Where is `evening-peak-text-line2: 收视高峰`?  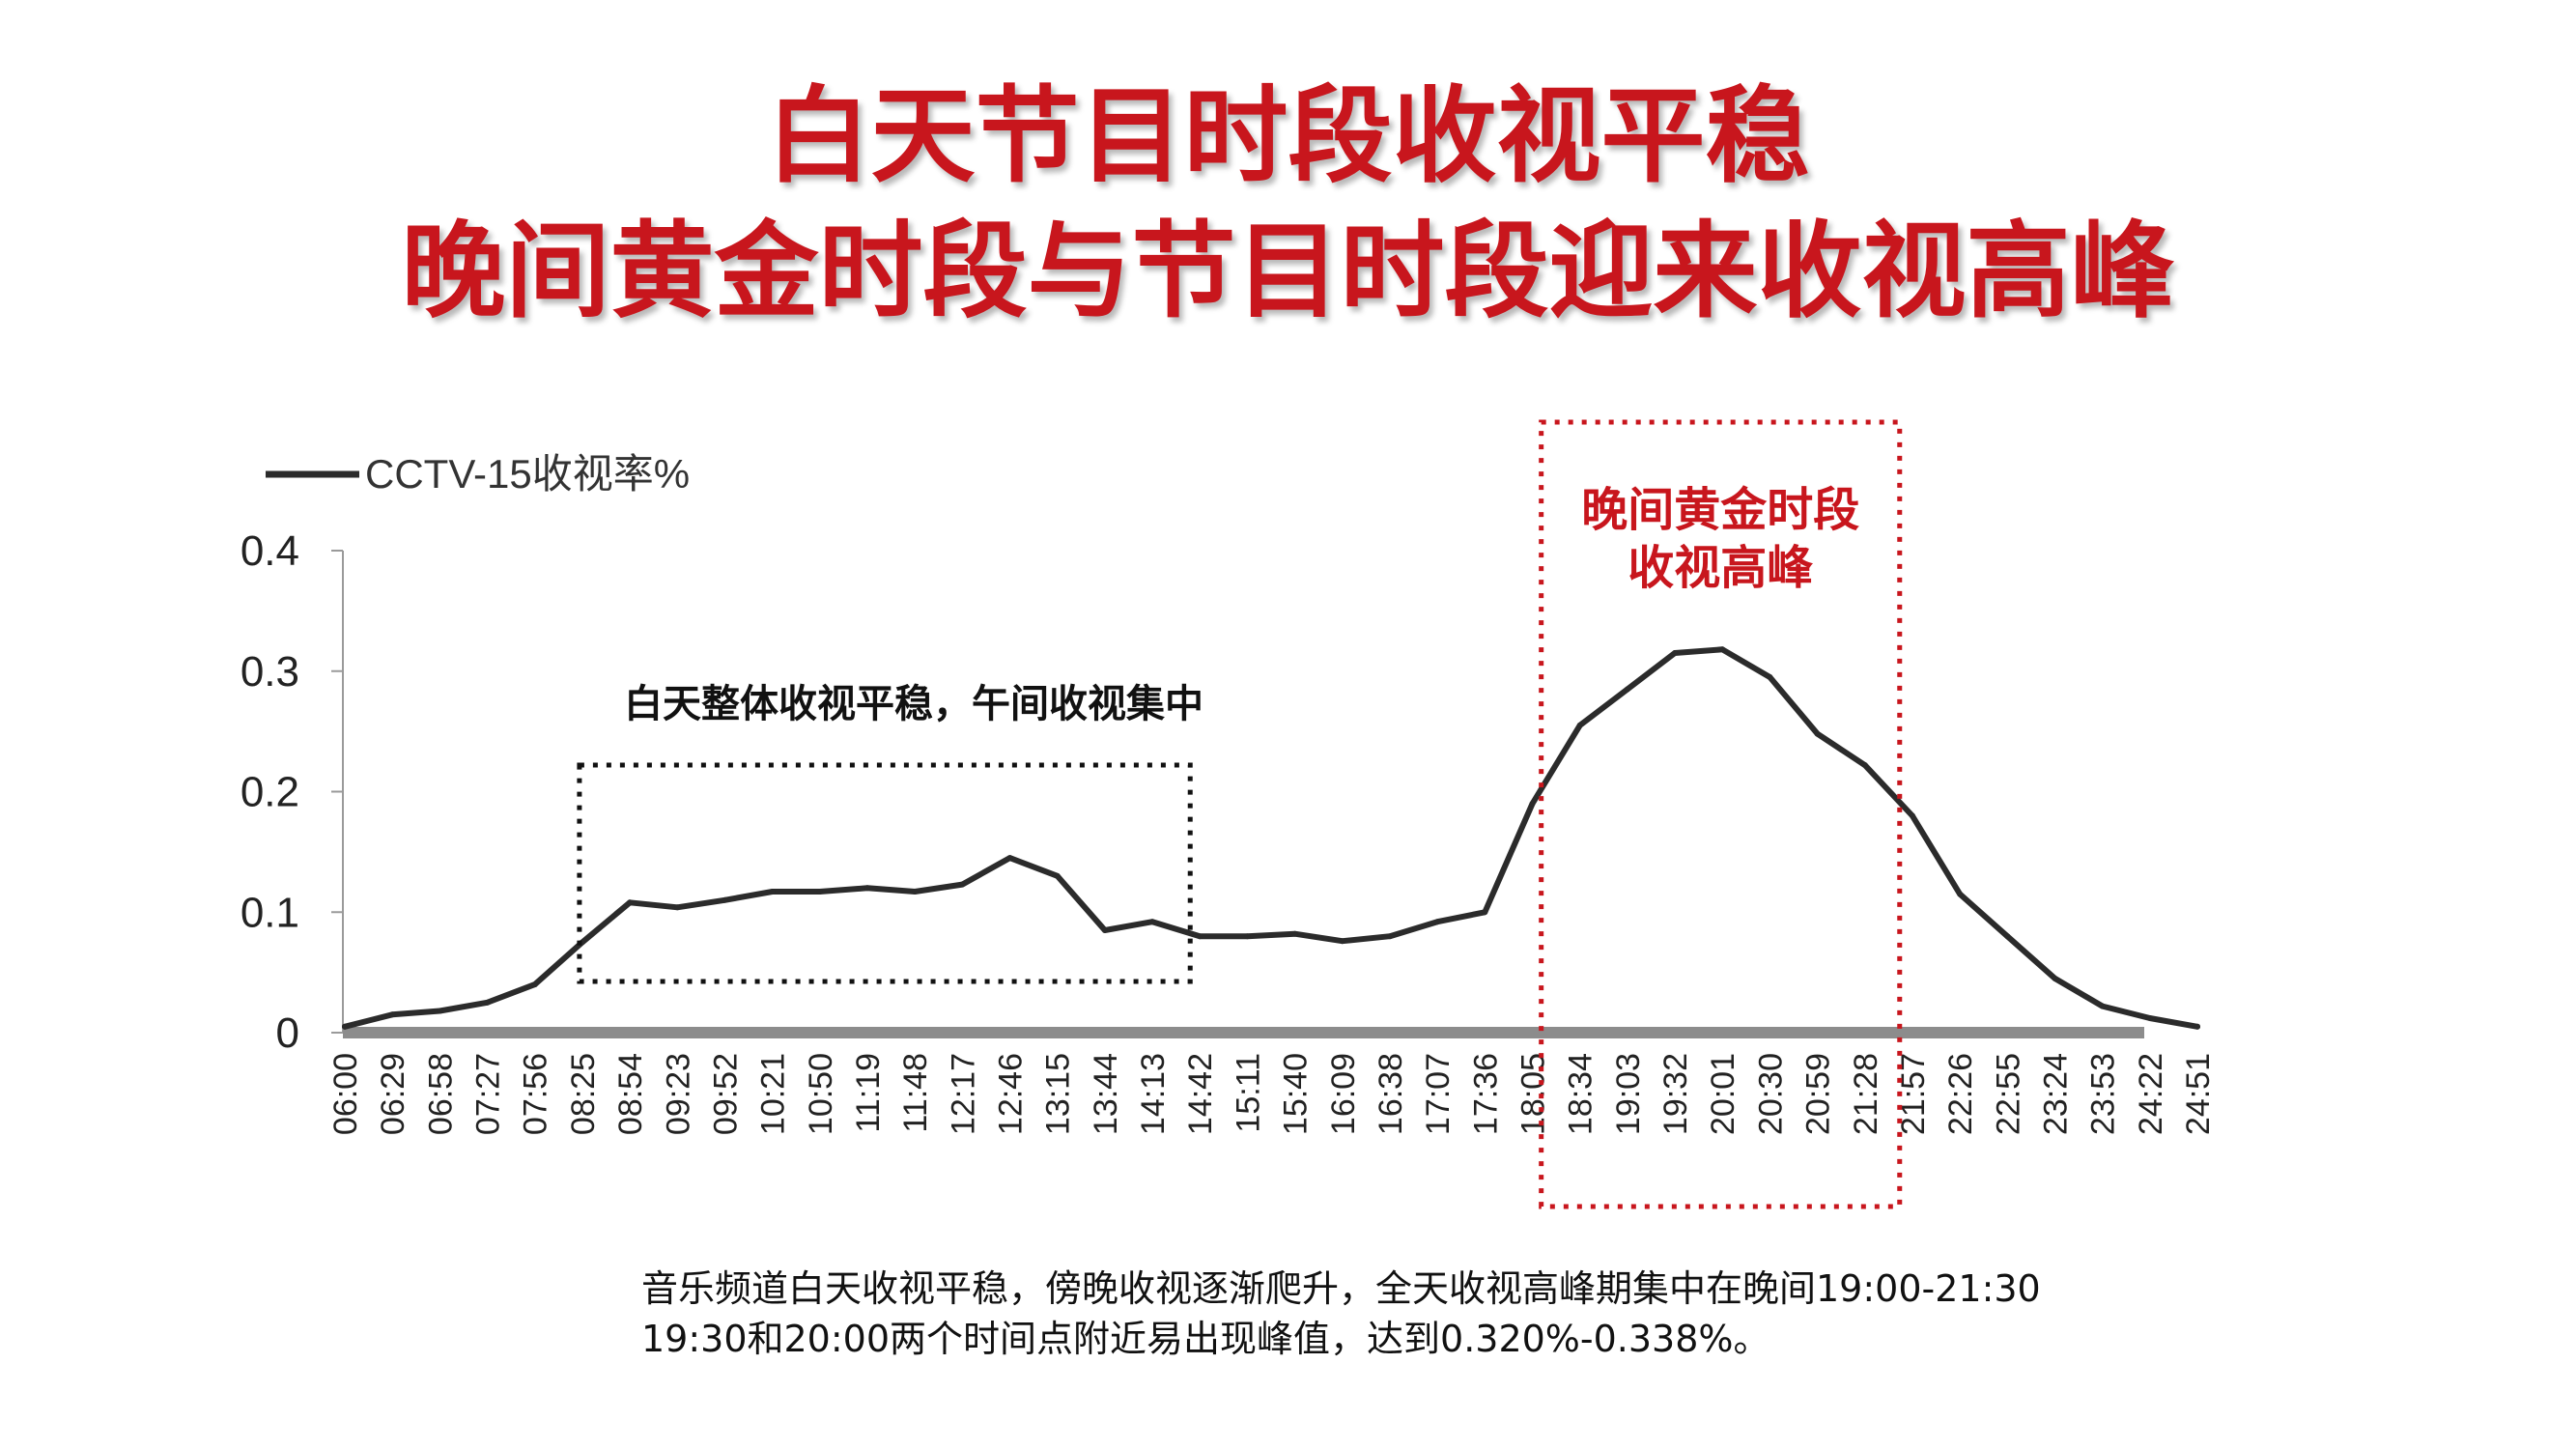
evening-peak-text-line2: 收视高峰 is located at coordinates (1720, 568).